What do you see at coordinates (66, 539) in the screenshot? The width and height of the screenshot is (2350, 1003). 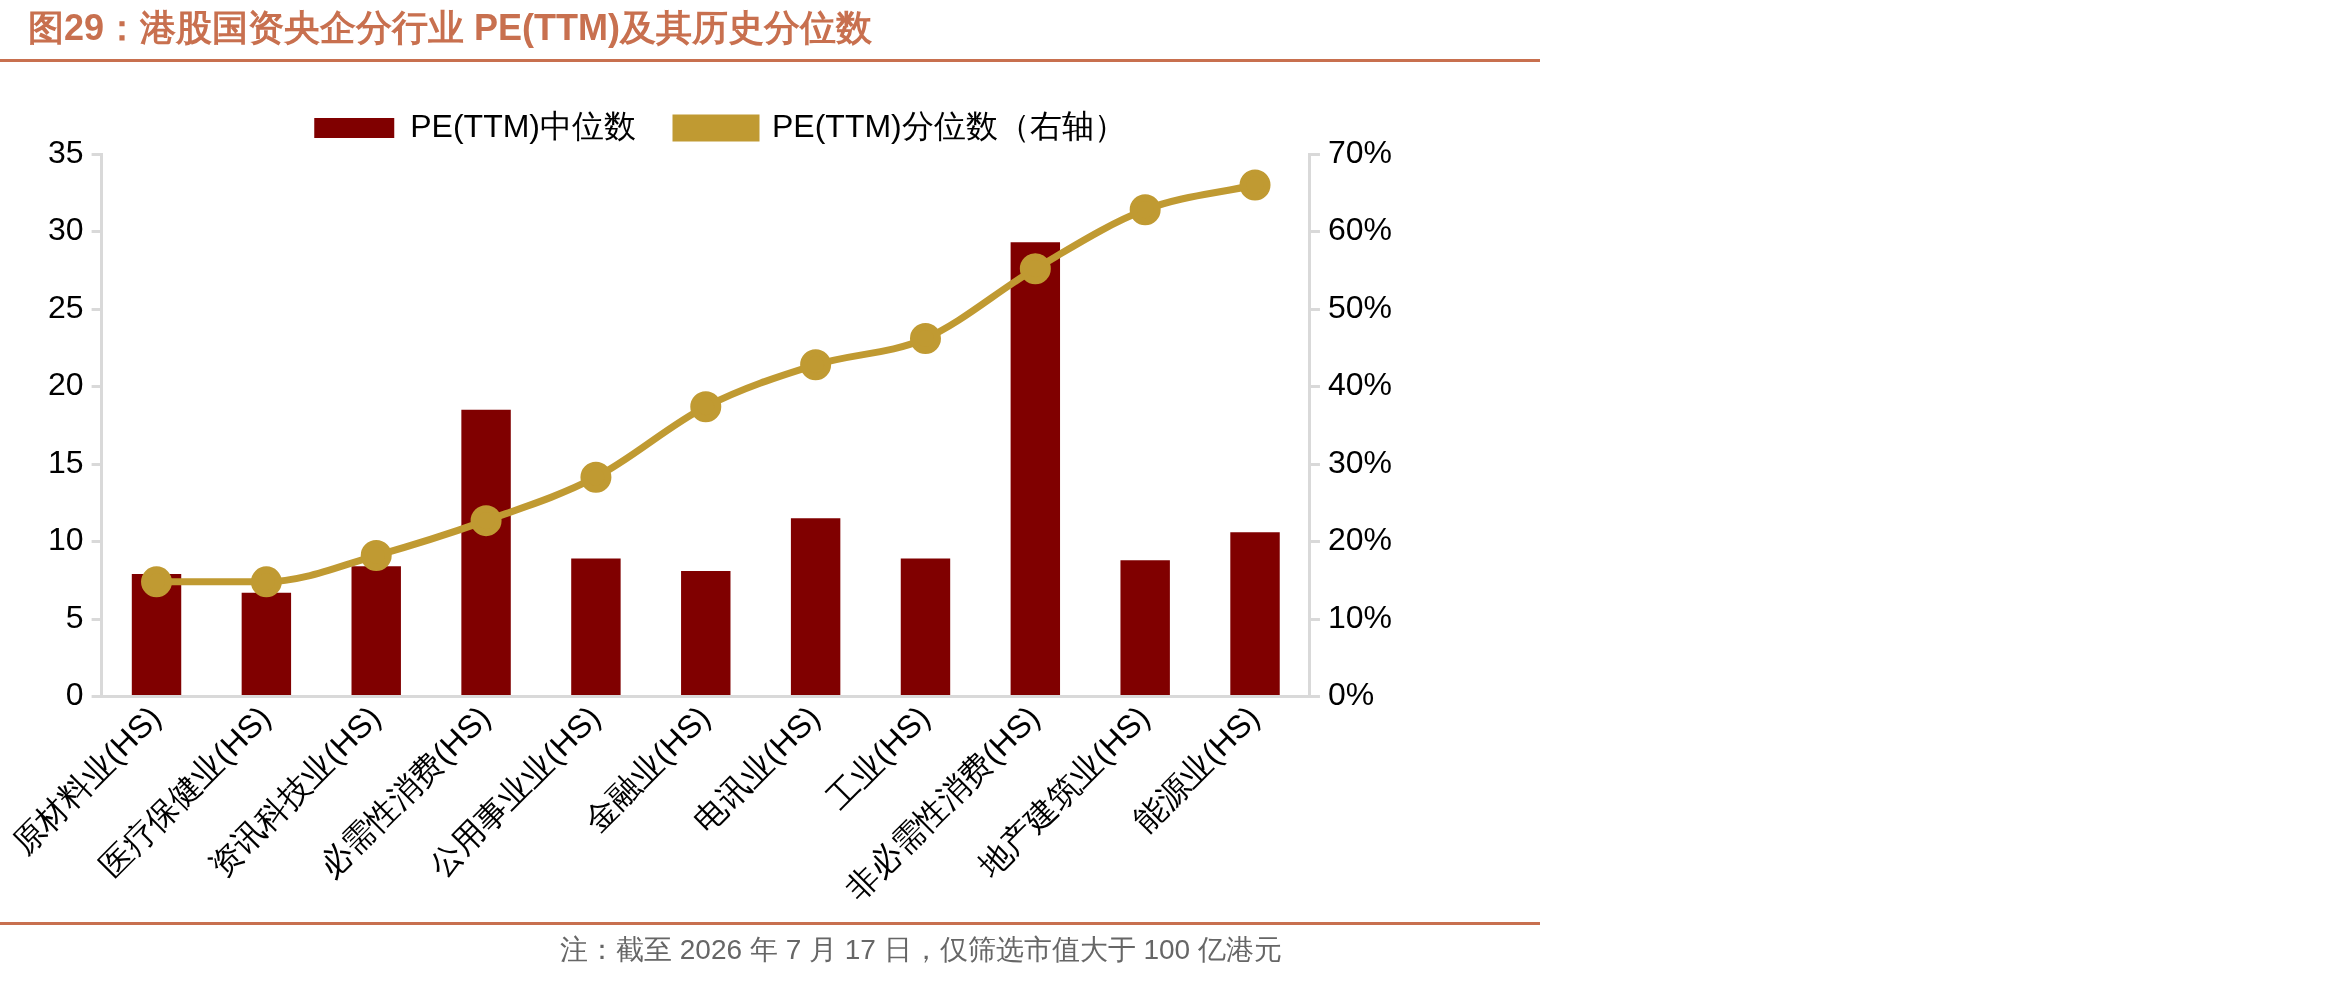 I see `y-tick-label: 10` at bounding box center [66, 539].